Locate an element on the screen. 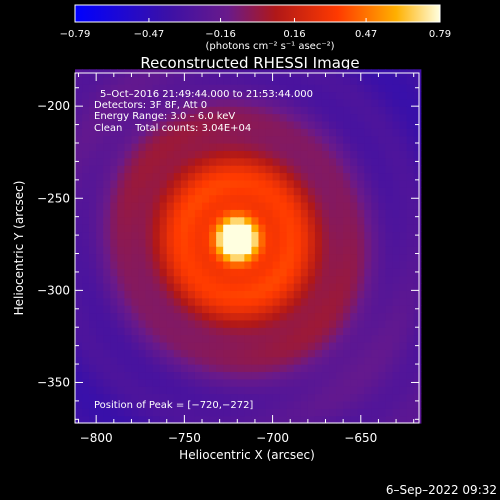  peak-position-label: Position of Peak = [−720,−272] is located at coordinates (173, 405).